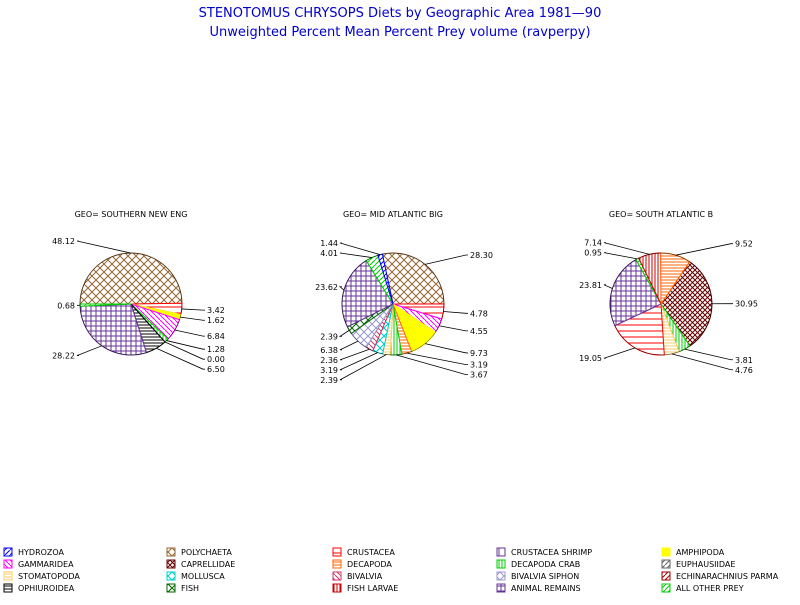 The height and width of the screenshot is (605, 800). Describe the element at coordinates (206, 552) in the screenshot. I see `legend-label: POLYCHAETA` at that location.